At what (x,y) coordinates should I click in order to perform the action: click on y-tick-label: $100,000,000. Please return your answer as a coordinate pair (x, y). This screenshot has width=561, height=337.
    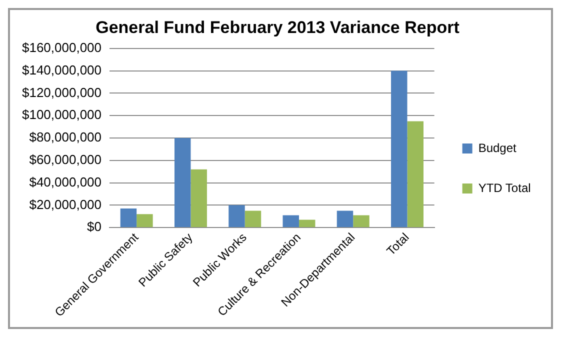
    Looking at the image, I should click on (62, 114).